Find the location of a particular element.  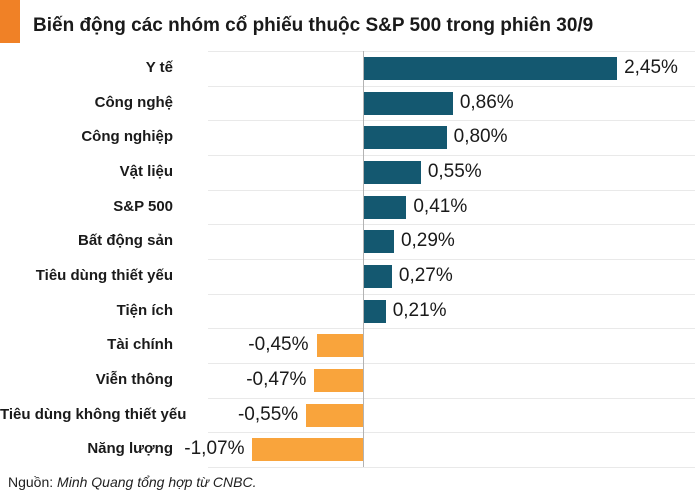

value-label: -1,07% is located at coordinates (214, 449).